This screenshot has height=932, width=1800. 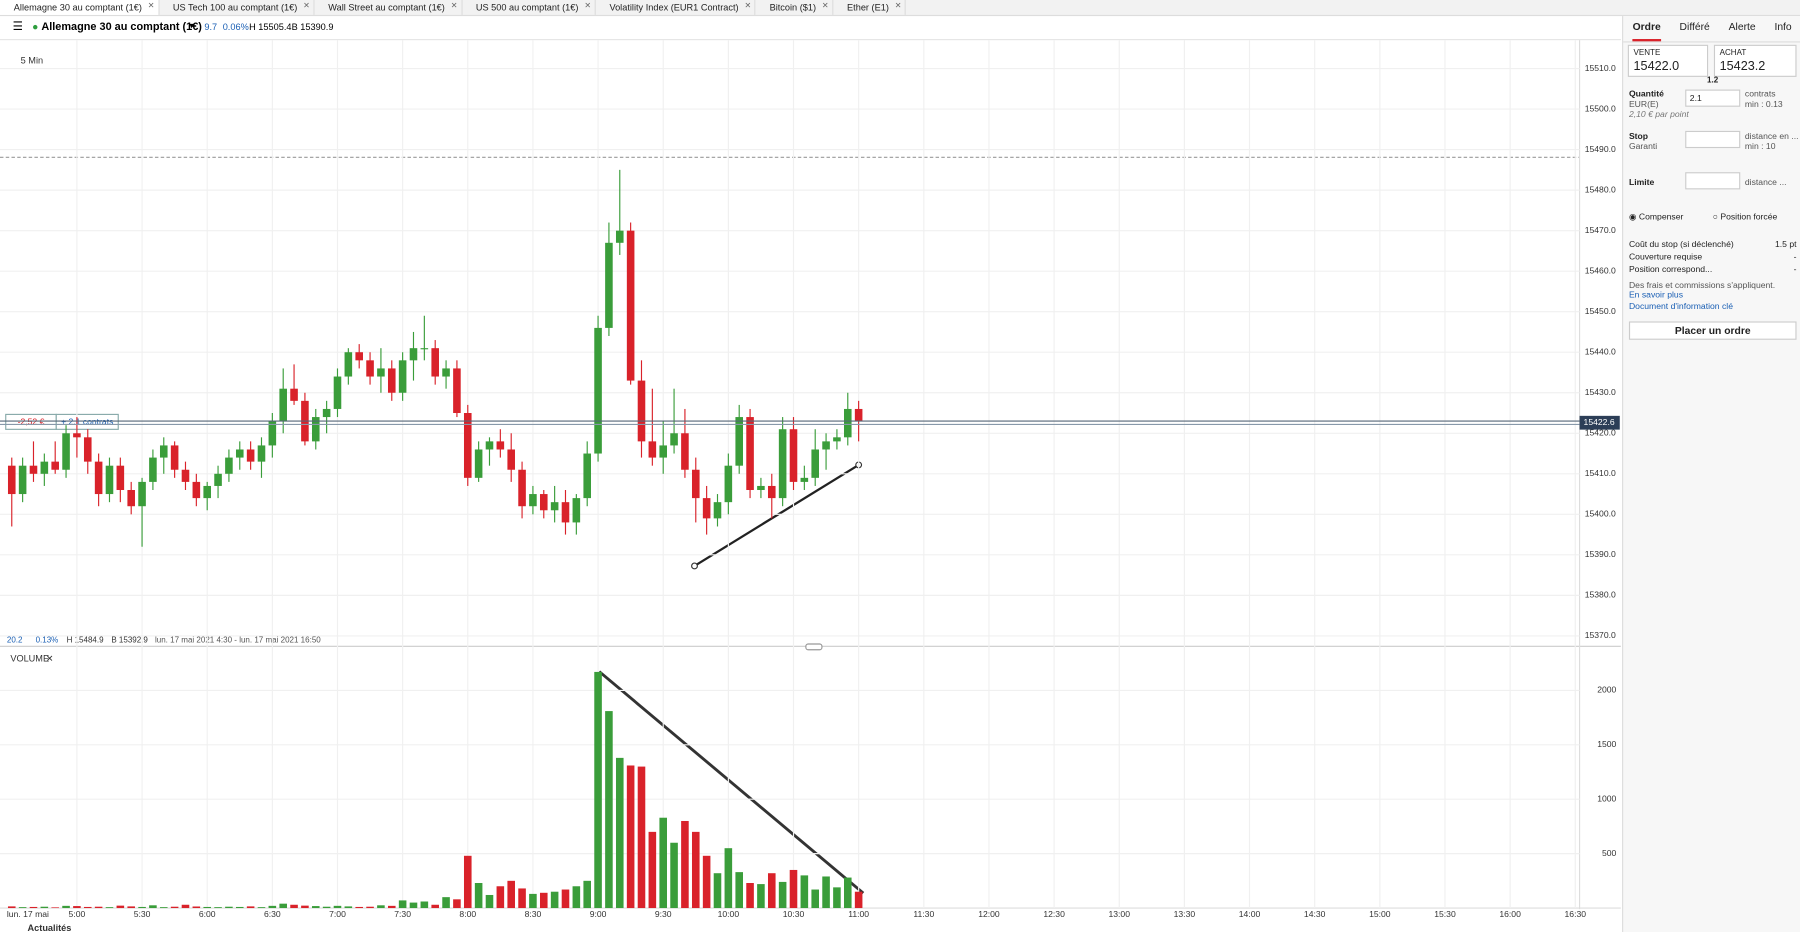 What do you see at coordinates (1713, 98) in the screenshot?
I see `qty-input: 2.1` at bounding box center [1713, 98].